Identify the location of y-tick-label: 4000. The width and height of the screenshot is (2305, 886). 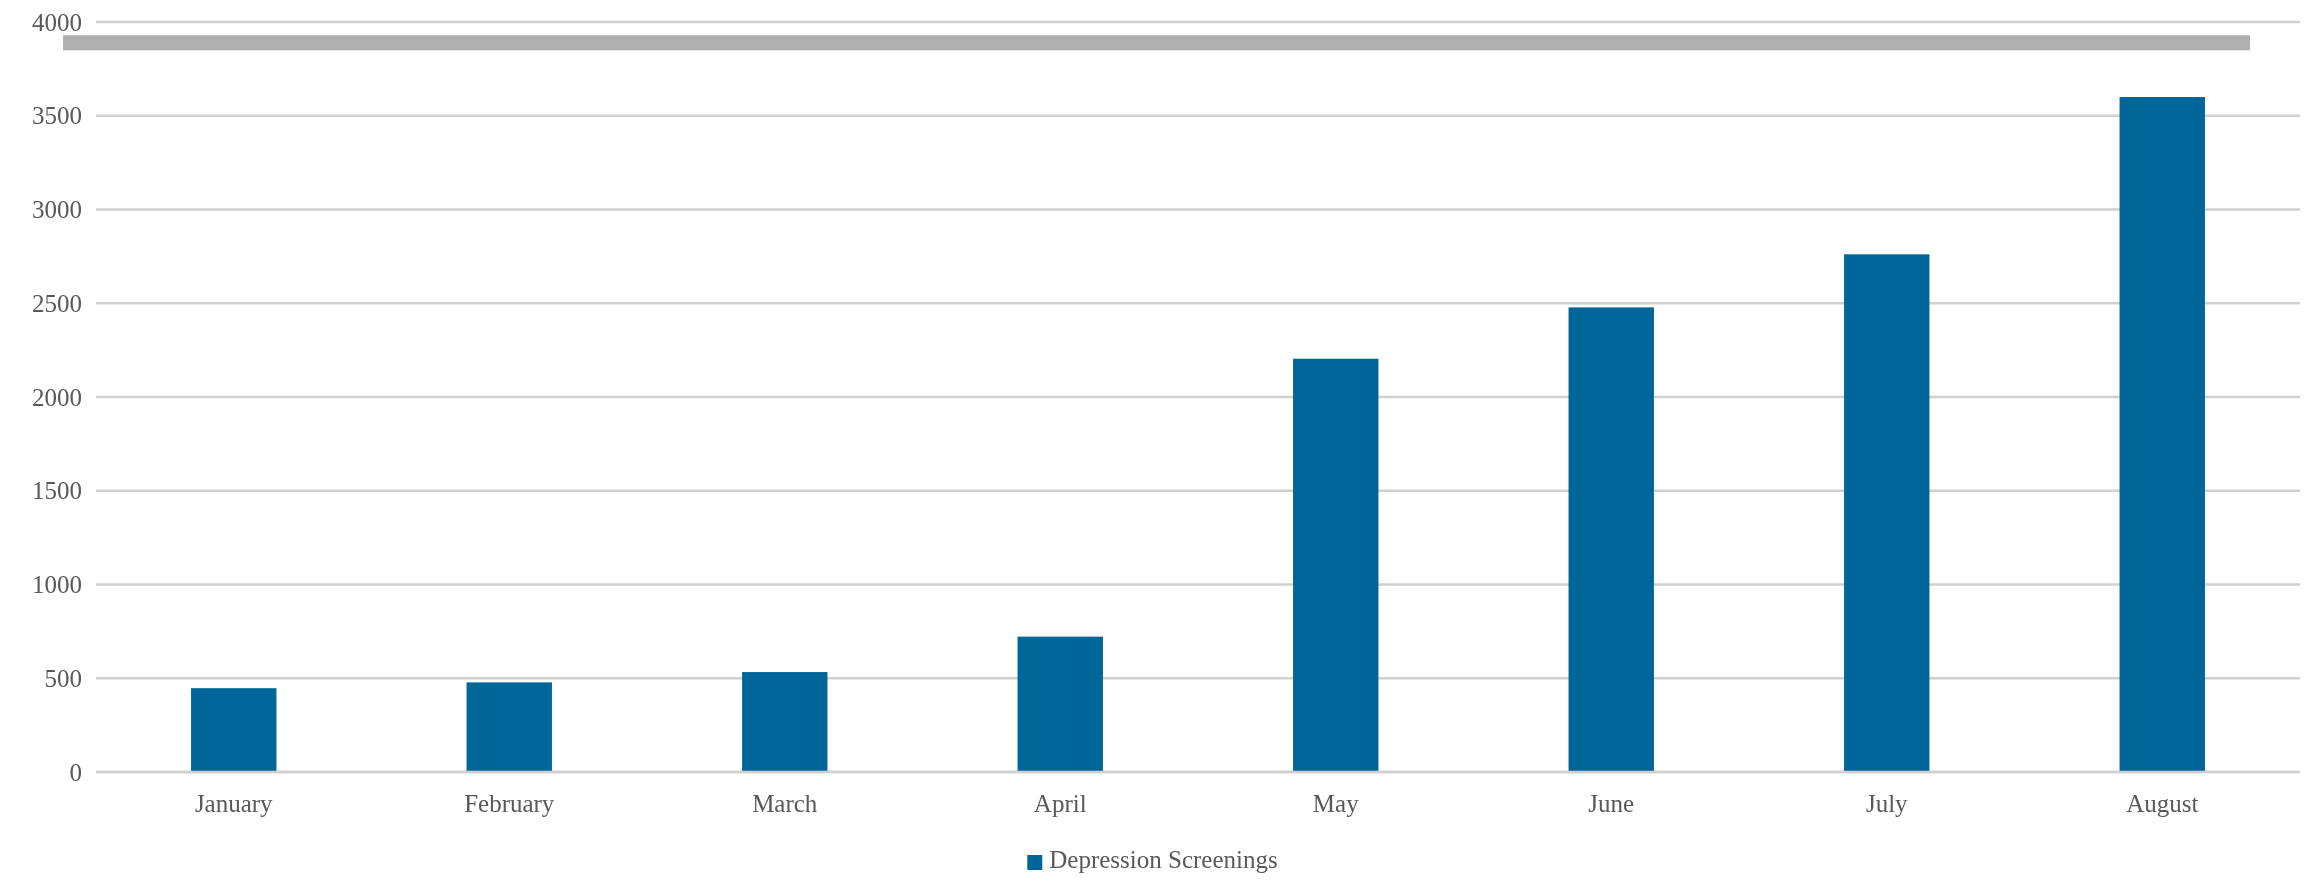
(57, 22).